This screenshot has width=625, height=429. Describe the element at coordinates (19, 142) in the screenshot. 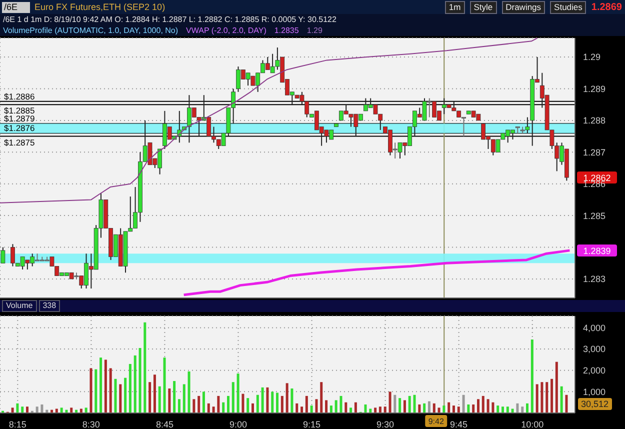

I see `ref-line-label: $1.2875` at that location.